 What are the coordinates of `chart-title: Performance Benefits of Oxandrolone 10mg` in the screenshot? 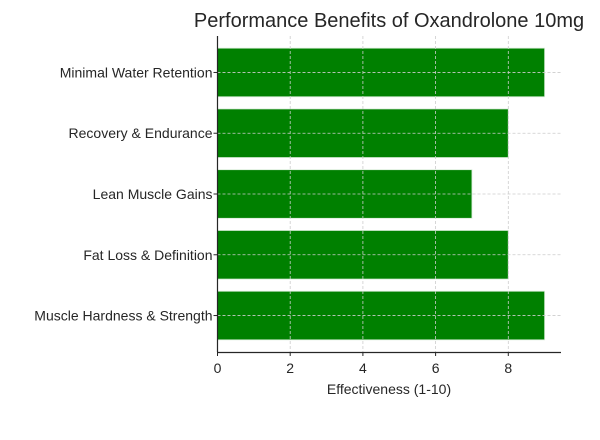 It's located at (389, 21).